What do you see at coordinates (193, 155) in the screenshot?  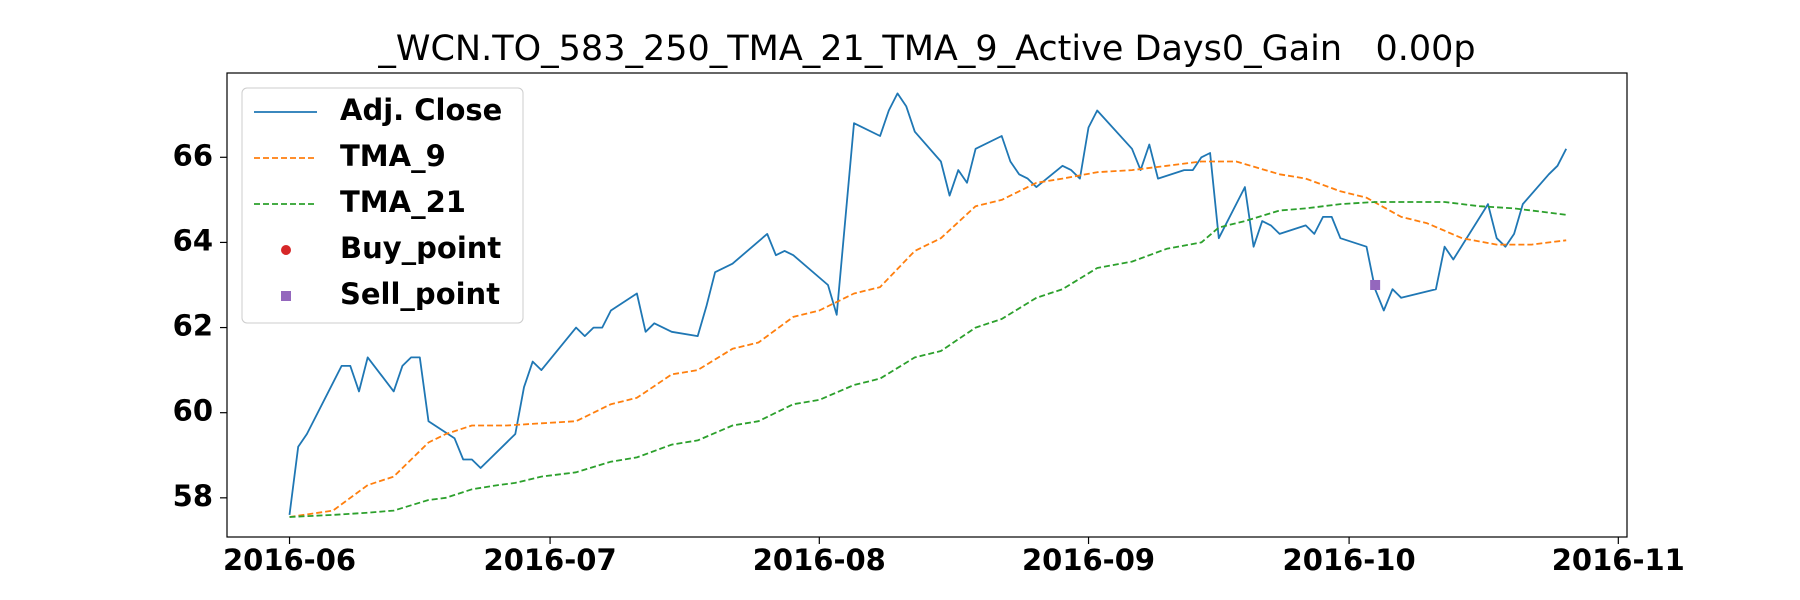 I see `y-tick-label: 66` at bounding box center [193, 155].